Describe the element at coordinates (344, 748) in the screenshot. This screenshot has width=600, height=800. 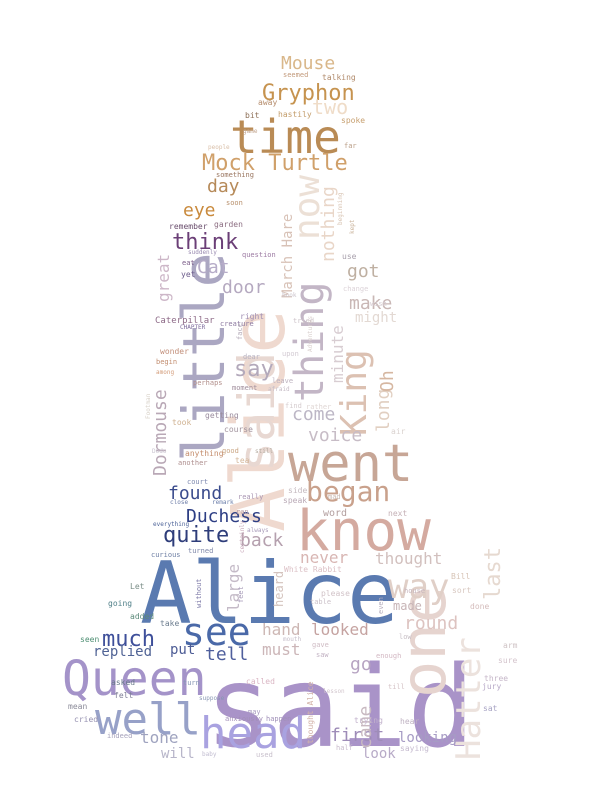
I see `word-half: half` at that location.